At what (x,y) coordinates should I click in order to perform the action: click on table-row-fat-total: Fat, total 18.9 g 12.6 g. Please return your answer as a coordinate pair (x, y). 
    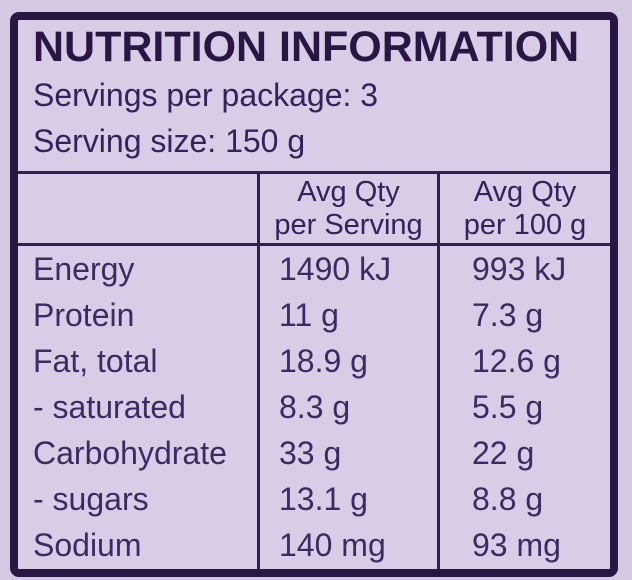
    Looking at the image, I should click on (314, 361).